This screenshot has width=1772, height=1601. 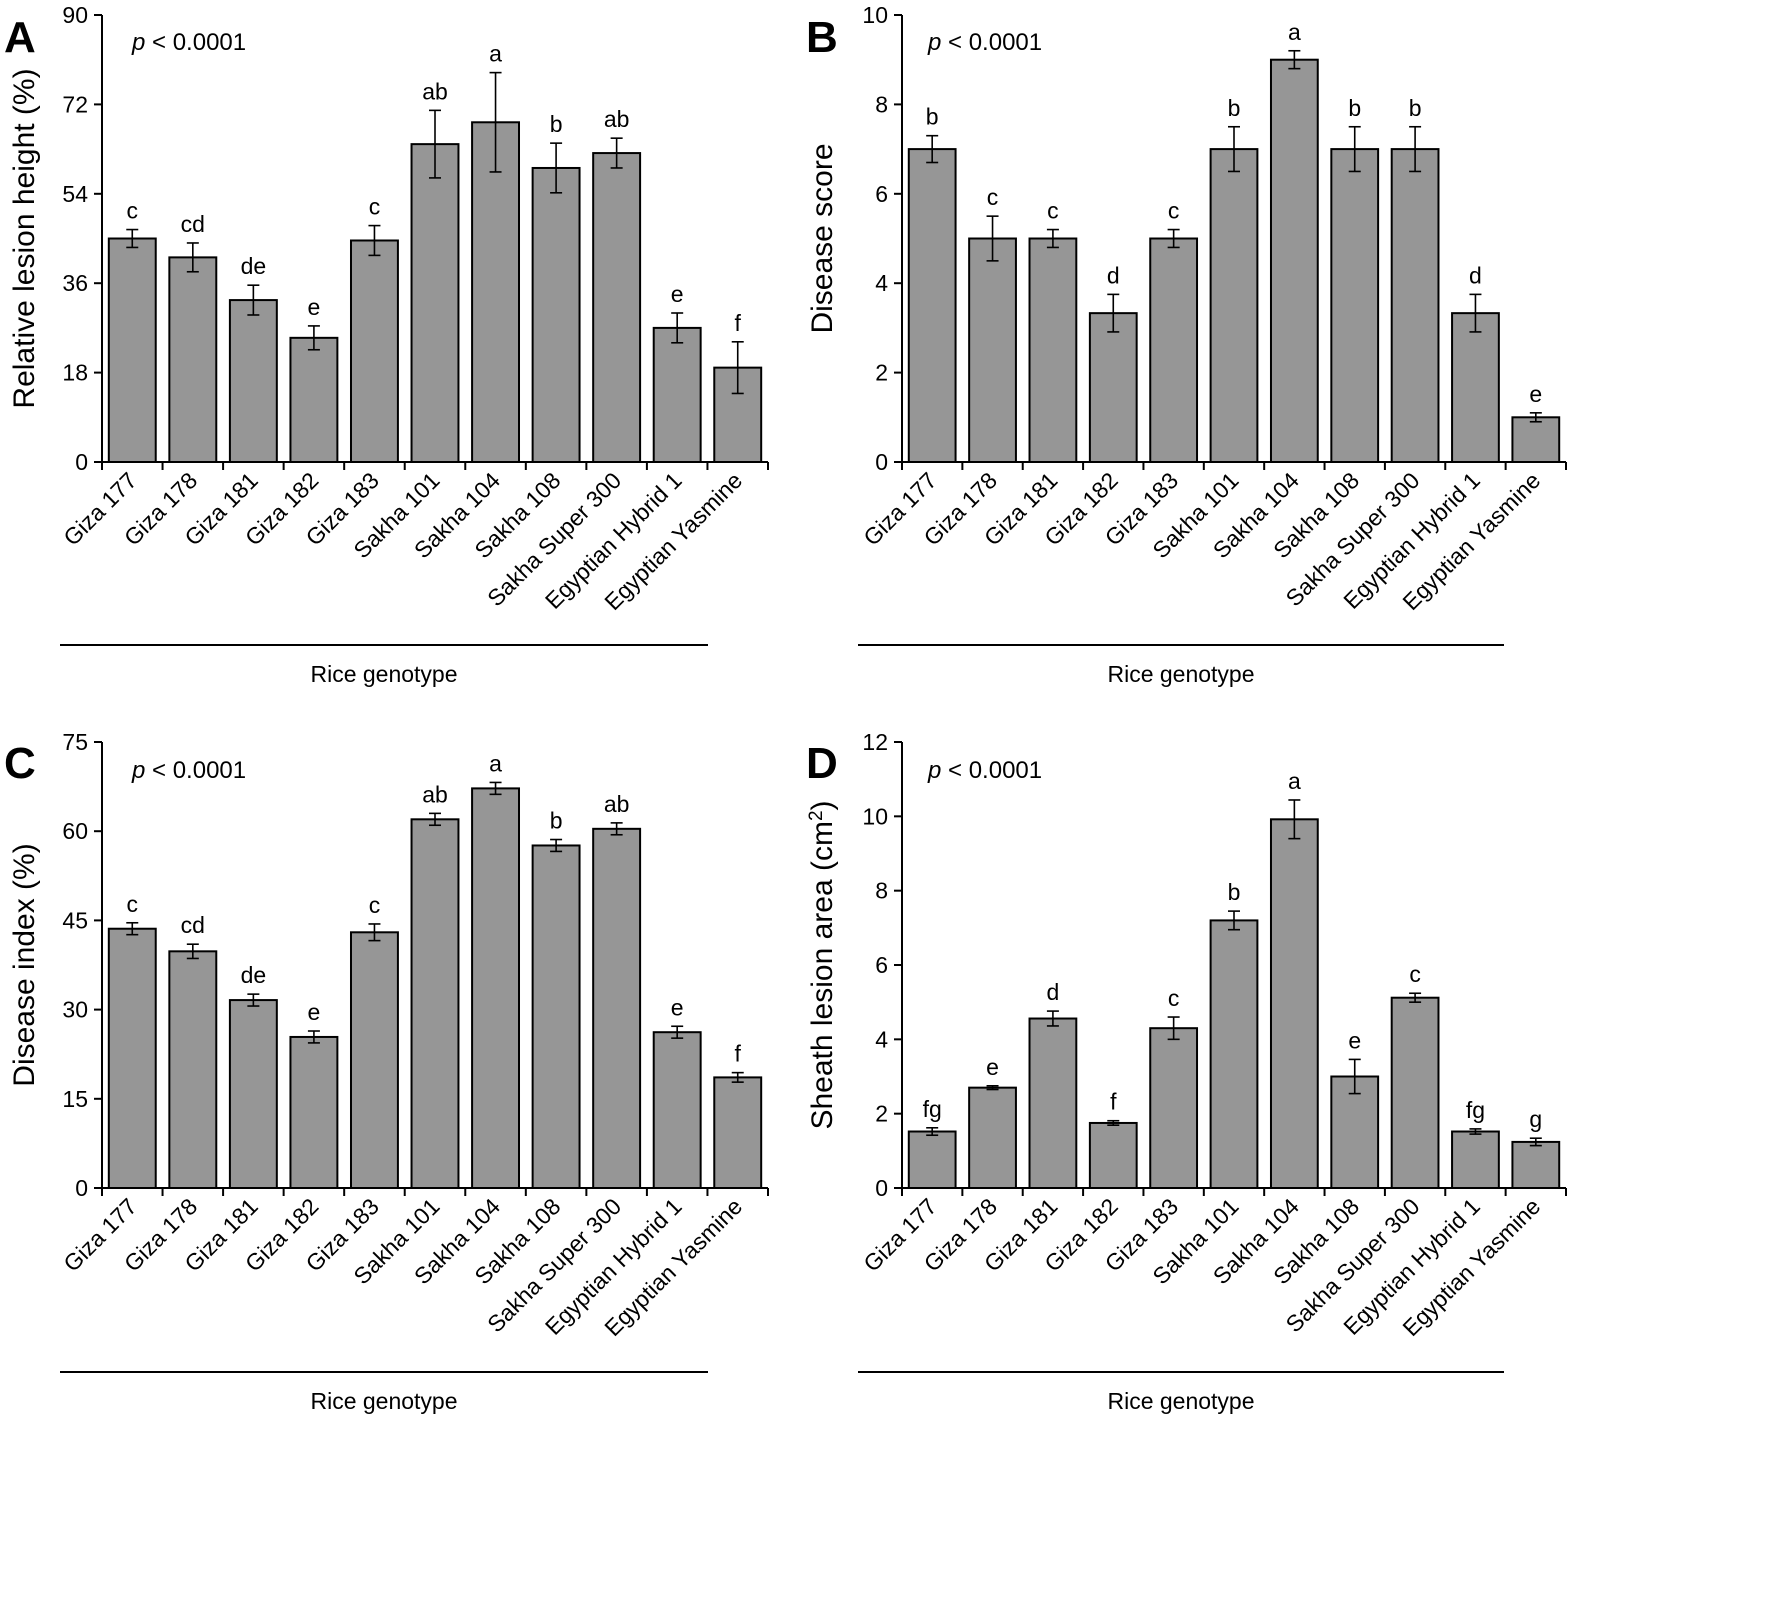 I want to click on y-tick-label: 72, so click(x=75, y=104).